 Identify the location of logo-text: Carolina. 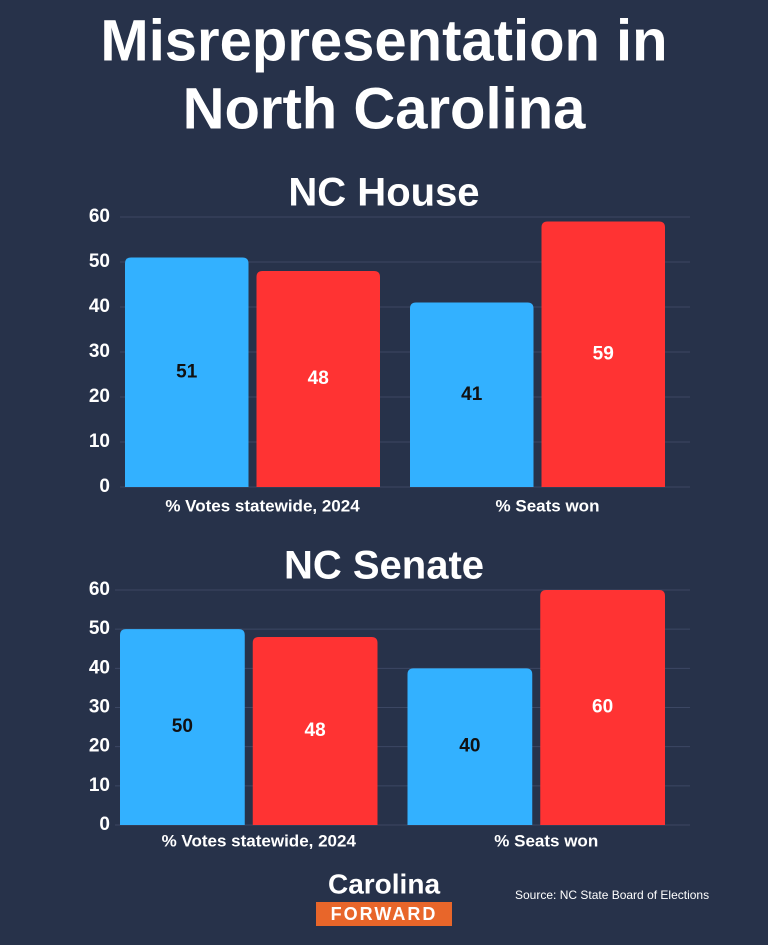
(384, 883).